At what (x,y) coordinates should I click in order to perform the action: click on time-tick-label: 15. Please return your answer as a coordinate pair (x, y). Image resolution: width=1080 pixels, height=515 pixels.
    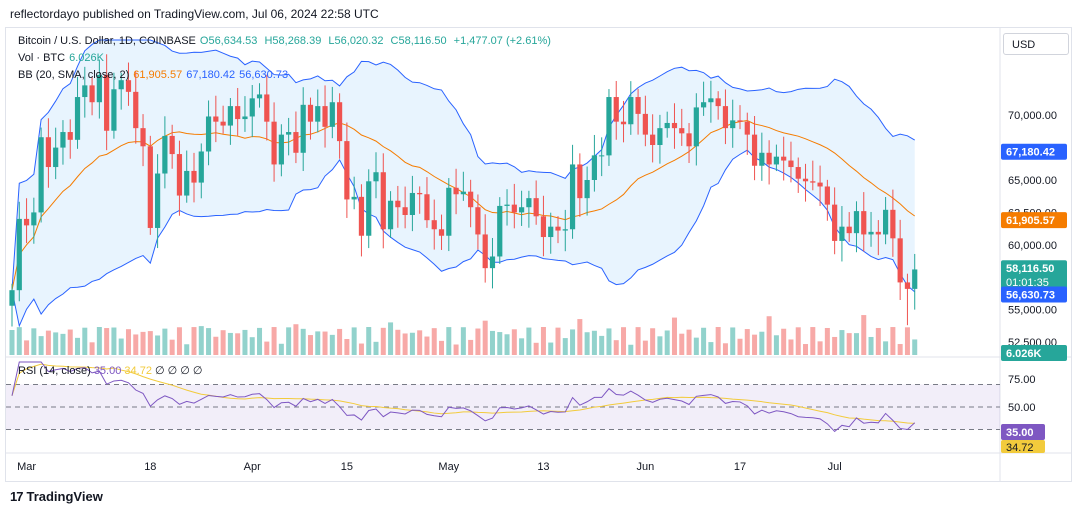
    Looking at the image, I should click on (347, 467).